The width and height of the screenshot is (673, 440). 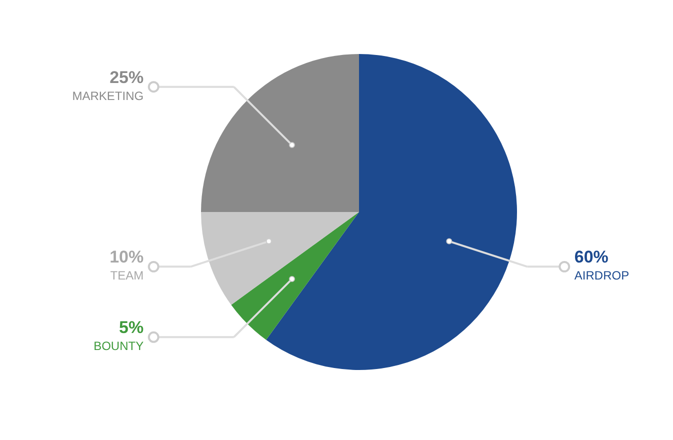 What do you see at coordinates (108, 95) in the screenshot?
I see `slice-label: MARKETING` at bounding box center [108, 95].